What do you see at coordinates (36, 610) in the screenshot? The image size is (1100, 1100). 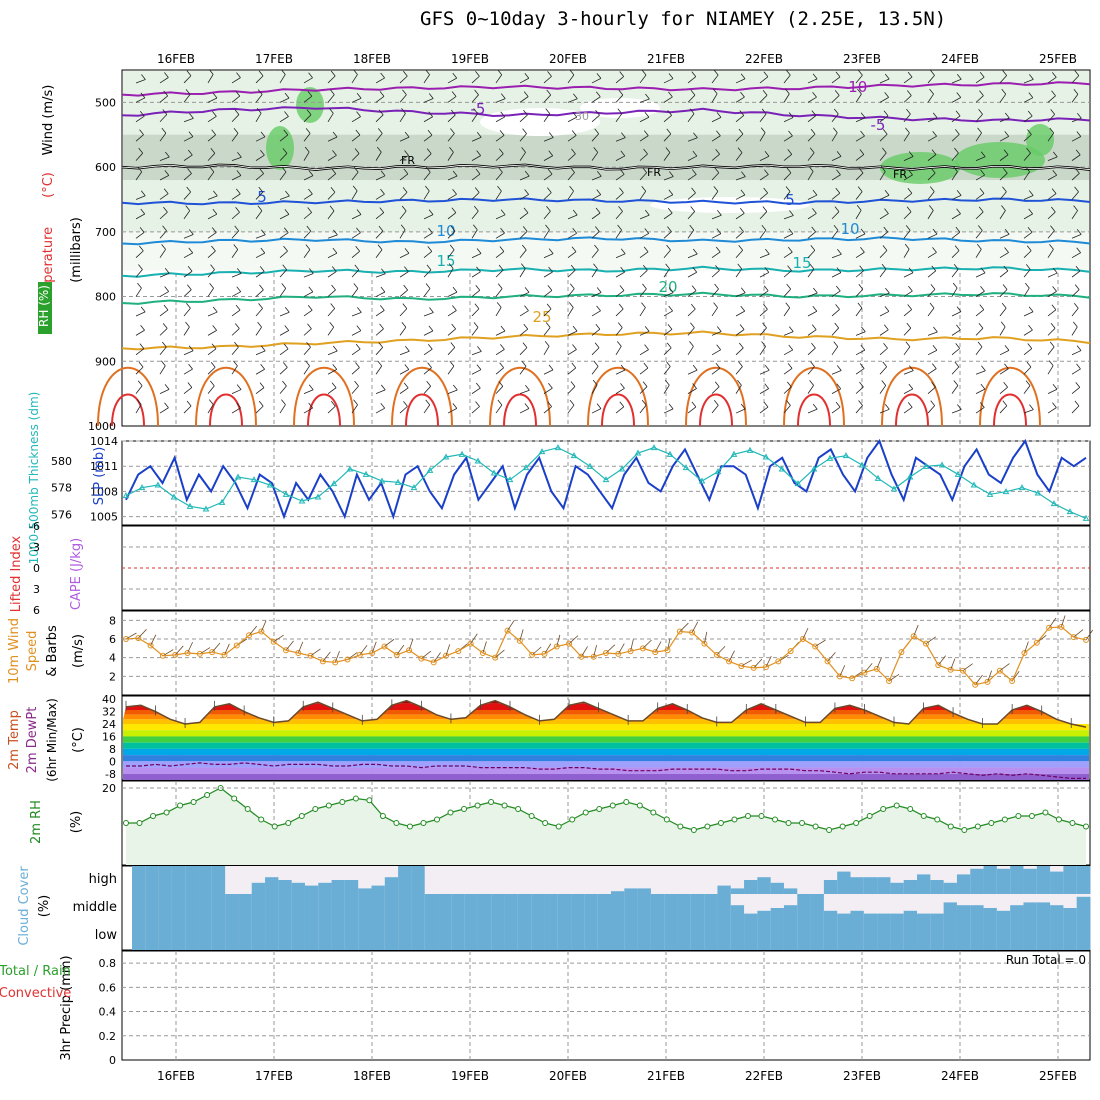 I see `ytick-li-6: 6` at bounding box center [36, 610].